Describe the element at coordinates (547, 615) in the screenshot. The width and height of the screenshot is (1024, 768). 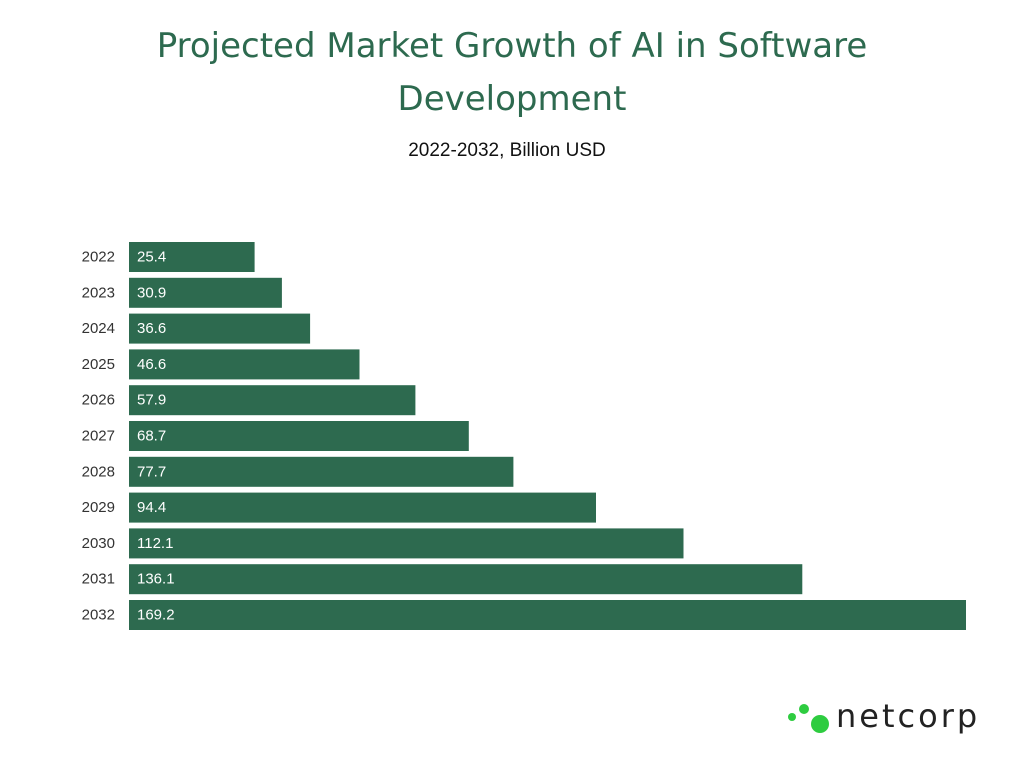
I see `bar-2032` at that location.